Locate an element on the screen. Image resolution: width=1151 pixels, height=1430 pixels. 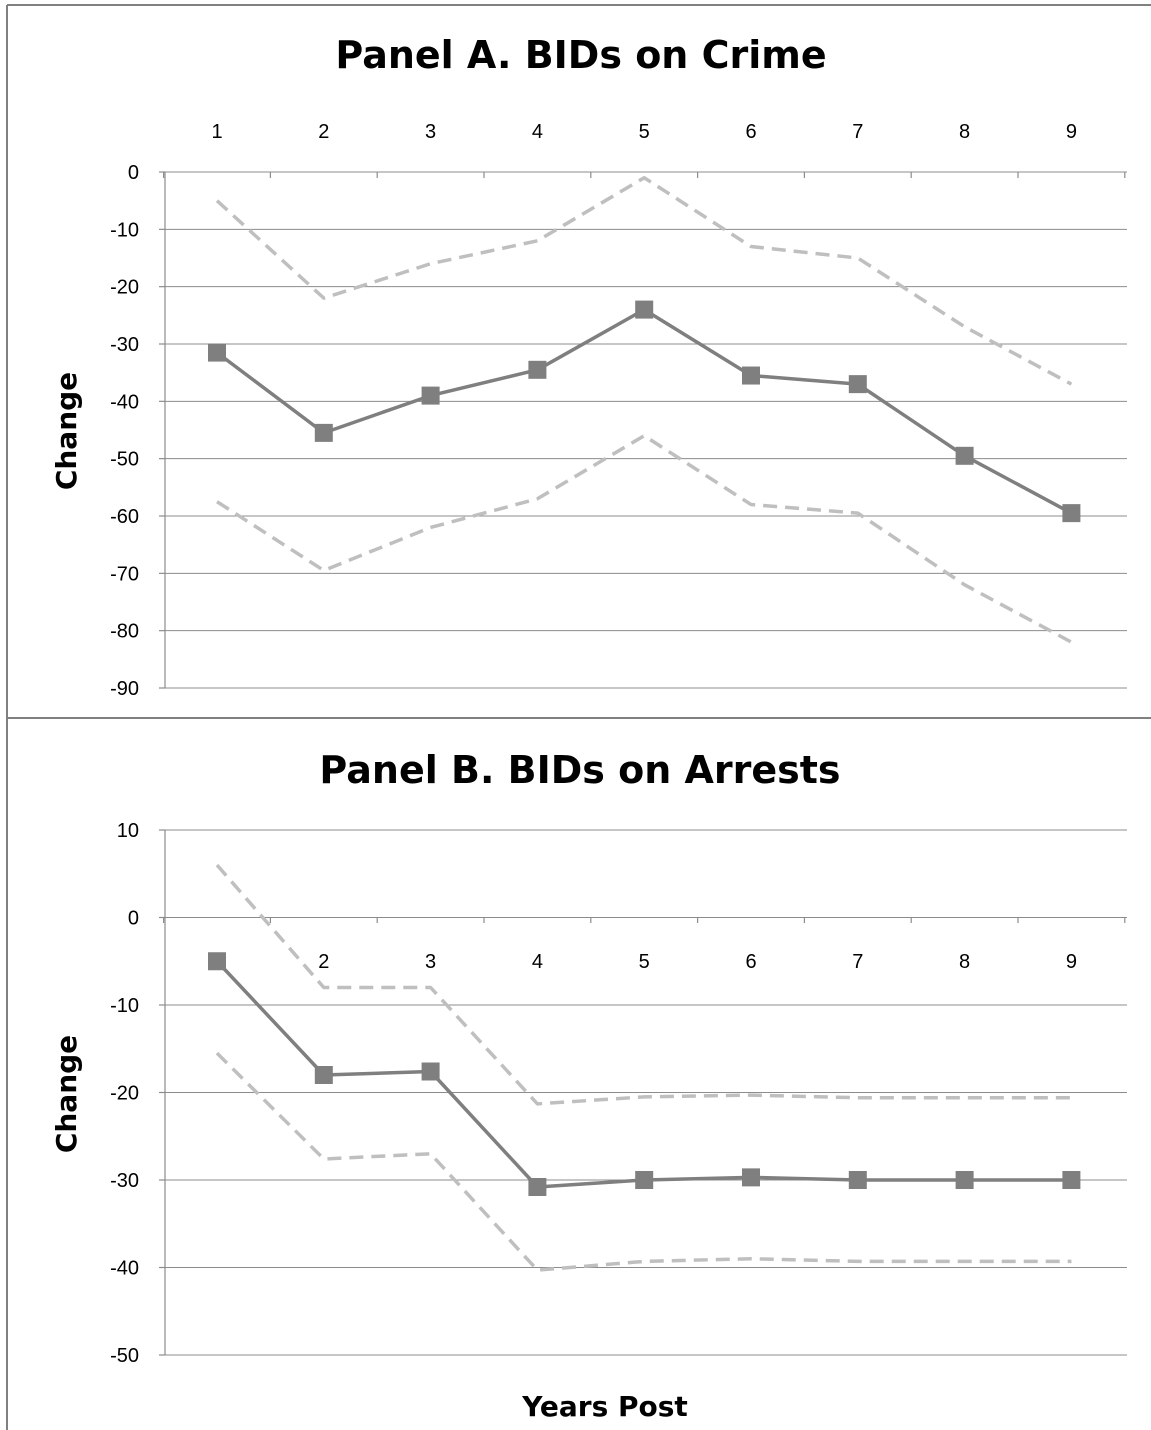
panel-a-y-axis-label: Change is located at coordinates (66, 431).